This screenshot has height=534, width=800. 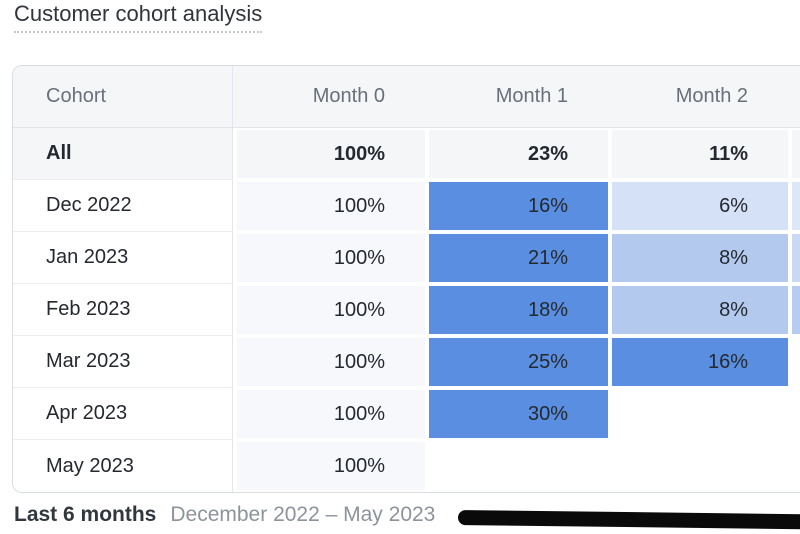 I want to click on cell-month1: 30%, so click(x=518, y=414).